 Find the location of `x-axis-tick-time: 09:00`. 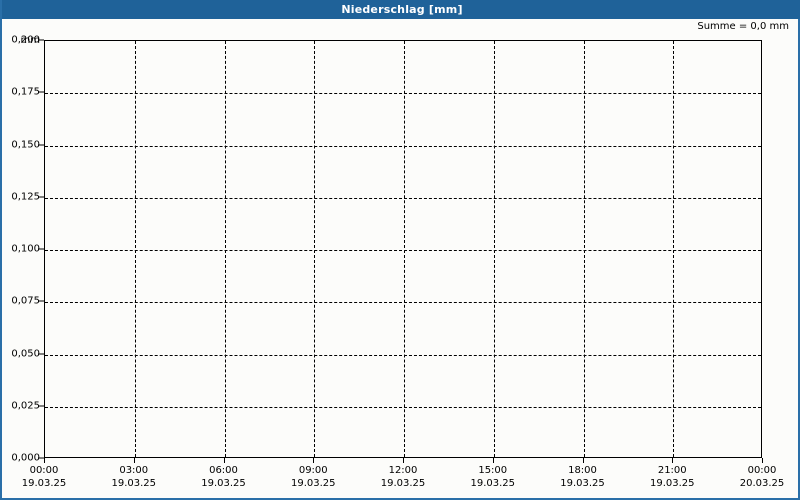

x-axis-tick-time: 09:00 is located at coordinates (313, 470).